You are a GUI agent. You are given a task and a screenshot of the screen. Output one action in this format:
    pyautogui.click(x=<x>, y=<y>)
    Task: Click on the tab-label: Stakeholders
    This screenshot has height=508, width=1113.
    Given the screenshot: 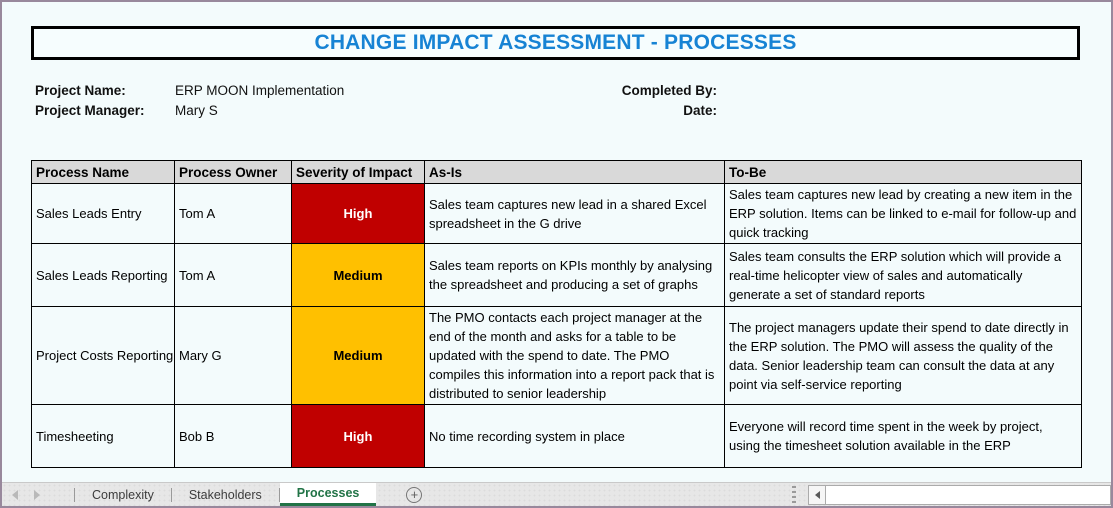 What is the action you would take?
    pyautogui.click(x=225, y=494)
    